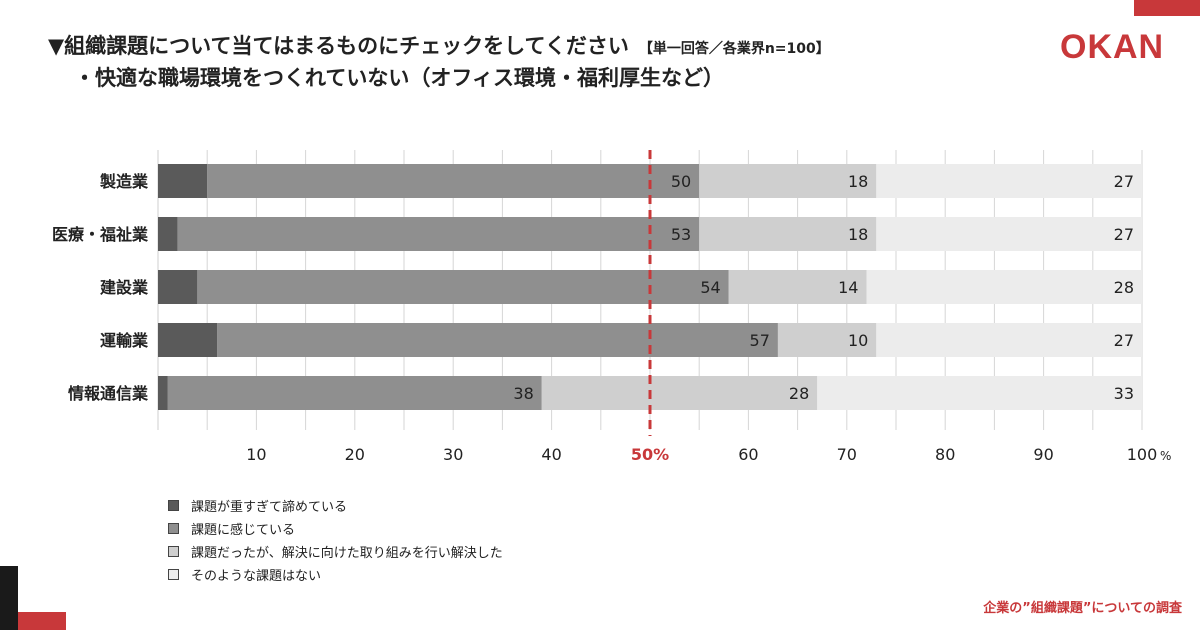 This screenshot has width=1200, height=630. Describe the element at coordinates (681, 181) in the screenshot. I see `value-label: 50` at that location.